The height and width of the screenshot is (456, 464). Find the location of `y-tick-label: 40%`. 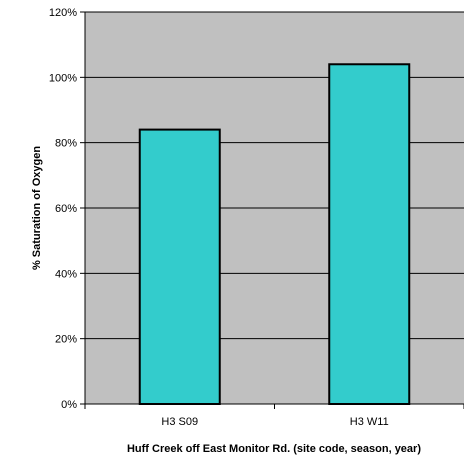

y-tick-label: 40% is located at coordinates (66, 274).